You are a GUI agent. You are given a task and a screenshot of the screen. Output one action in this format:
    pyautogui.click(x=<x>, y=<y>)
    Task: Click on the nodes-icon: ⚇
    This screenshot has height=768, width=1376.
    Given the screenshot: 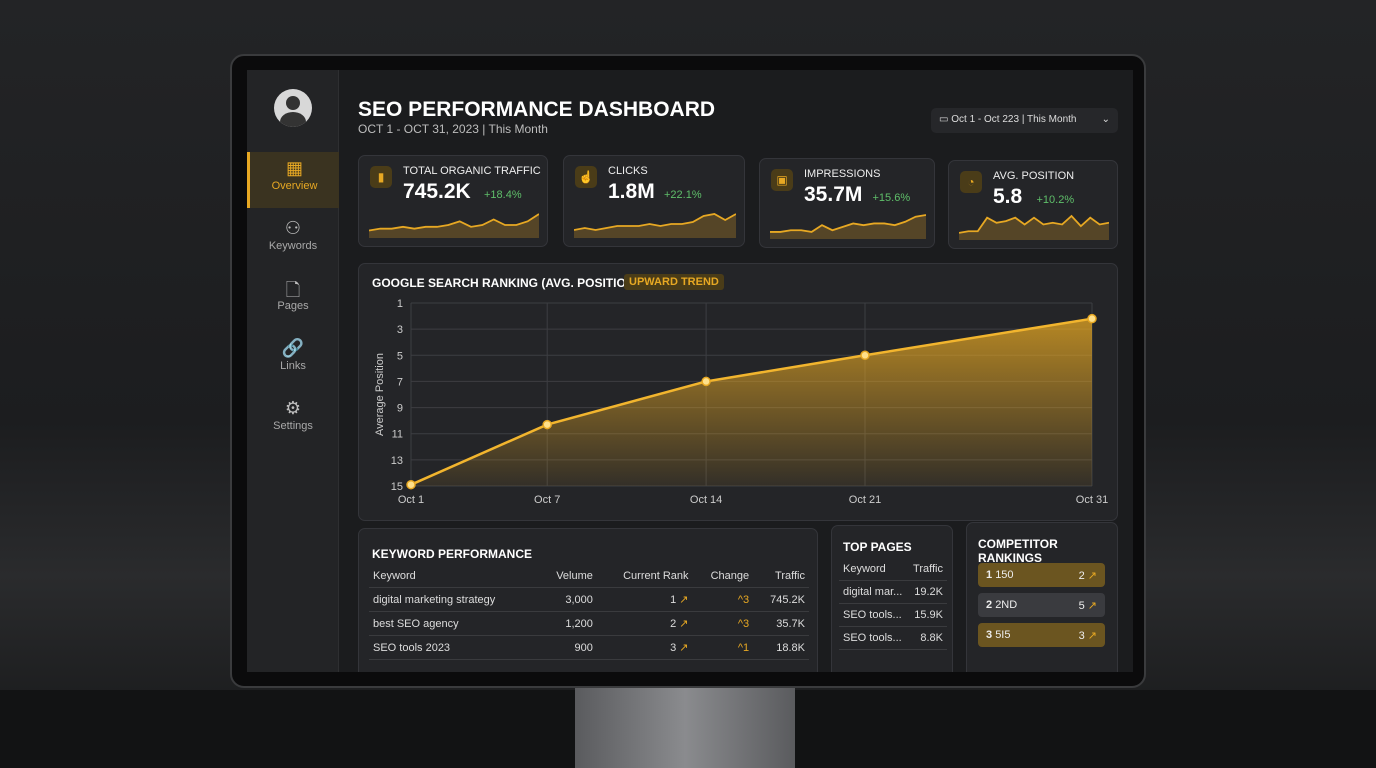 What is the action you would take?
    pyautogui.click(x=293, y=228)
    